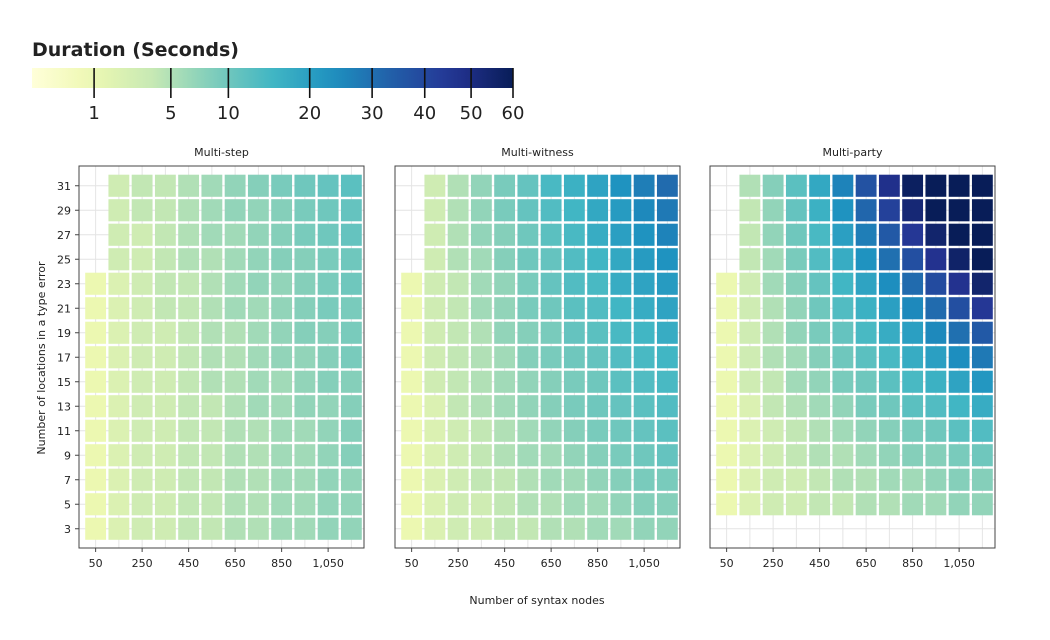 This screenshot has height=640, width=1050. What do you see at coordinates (170, 113) in the screenshot?
I see `legend-tick-label: 5` at bounding box center [170, 113].